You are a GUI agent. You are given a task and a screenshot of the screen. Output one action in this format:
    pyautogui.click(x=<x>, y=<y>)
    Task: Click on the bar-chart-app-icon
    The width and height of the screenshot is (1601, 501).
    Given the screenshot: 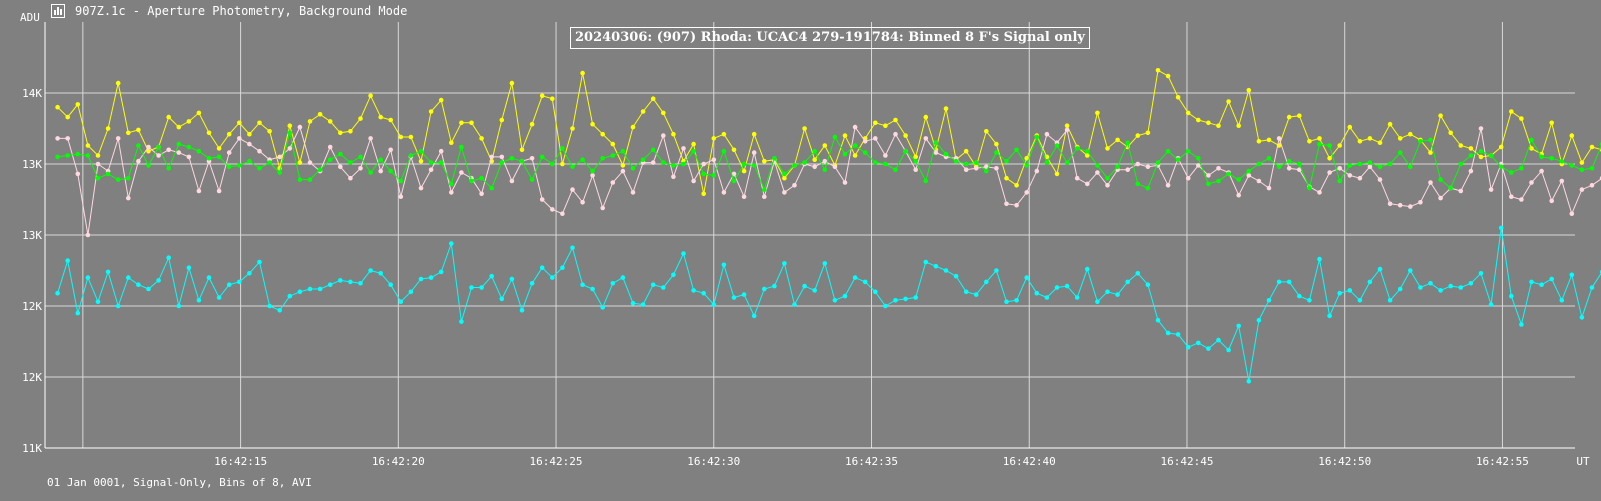 What is the action you would take?
    pyautogui.click(x=58, y=11)
    